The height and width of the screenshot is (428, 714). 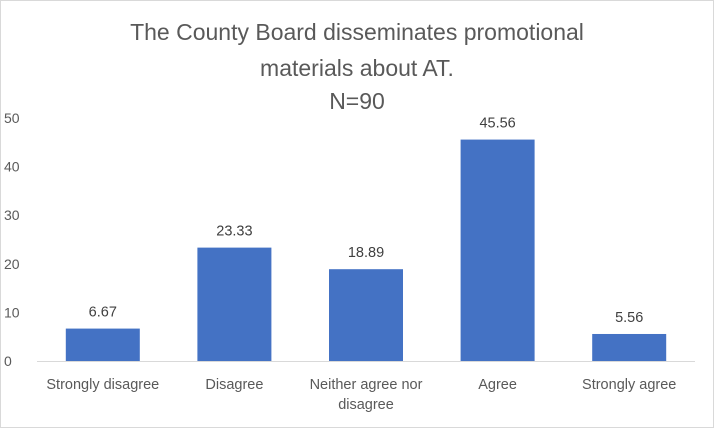 I want to click on data-label: 5.56, so click(x=629, y=318).